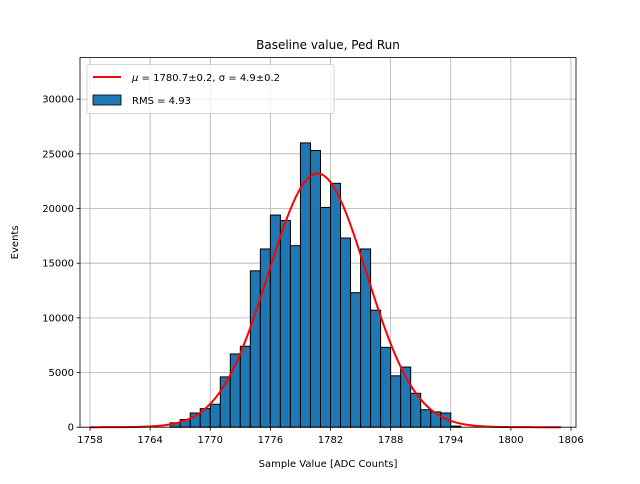  Describe the element at coordinates (205, 78) in the screenshot. I see `legend-fit-label: μ = 1780.7±0.2, σ = 4.9±0.2` at that location.